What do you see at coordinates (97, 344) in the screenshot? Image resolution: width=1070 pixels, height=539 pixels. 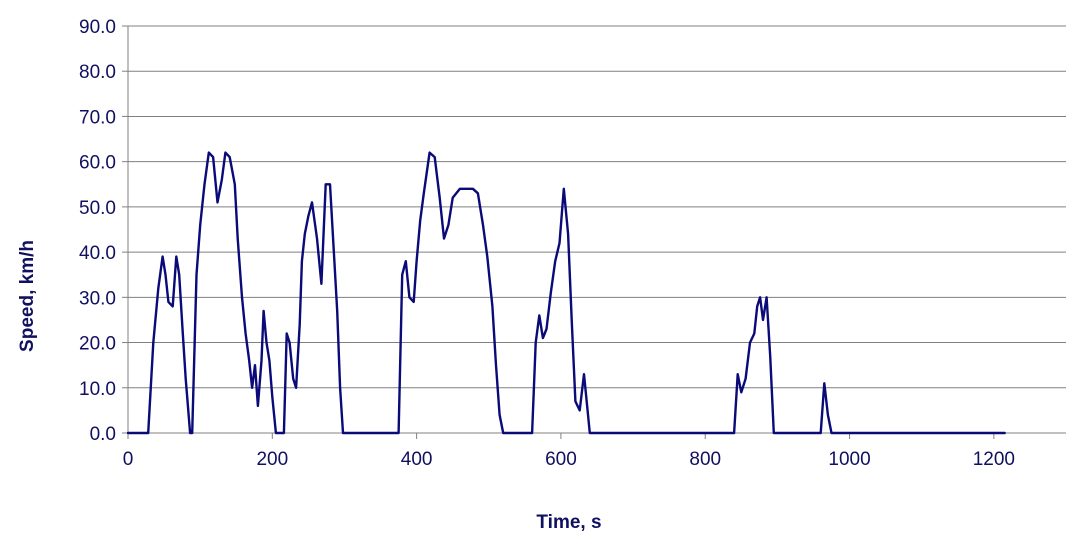 I see `y-tick-label: 20.0` at bounding box center [97, 344].